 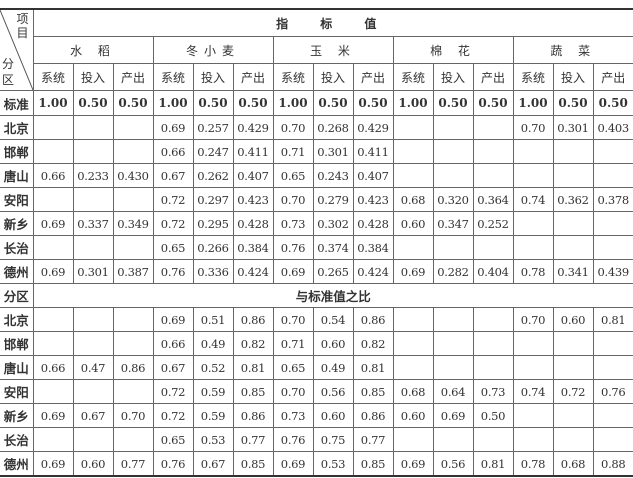 What do you see at coordinates (533, 199) in the screenshot?
I see `value-cell: 0.74` at bounding box center [533, 199].